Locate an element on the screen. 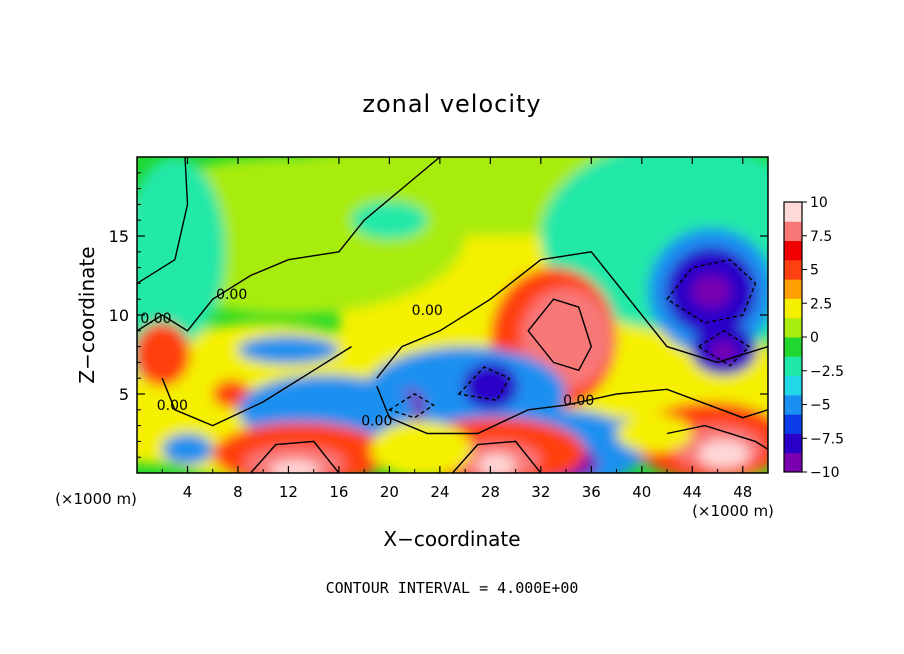 This screenshot has width=904, height=654. contour-label-2: 0.00 is located at coordinates (427, 311).